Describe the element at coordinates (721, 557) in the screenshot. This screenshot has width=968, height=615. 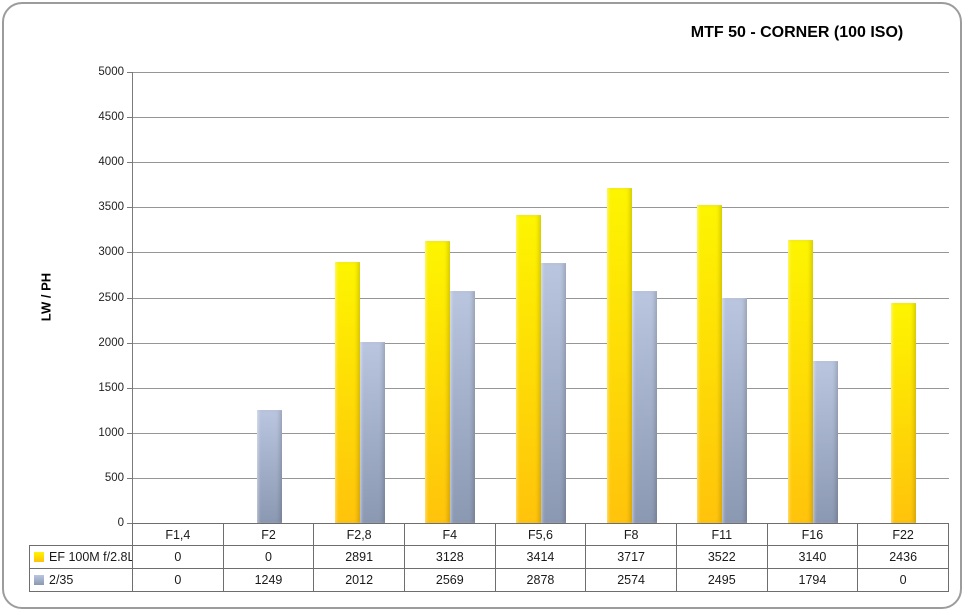
I see `table-value-EF-100M-f/2.8L-F11: 3522` at that location.